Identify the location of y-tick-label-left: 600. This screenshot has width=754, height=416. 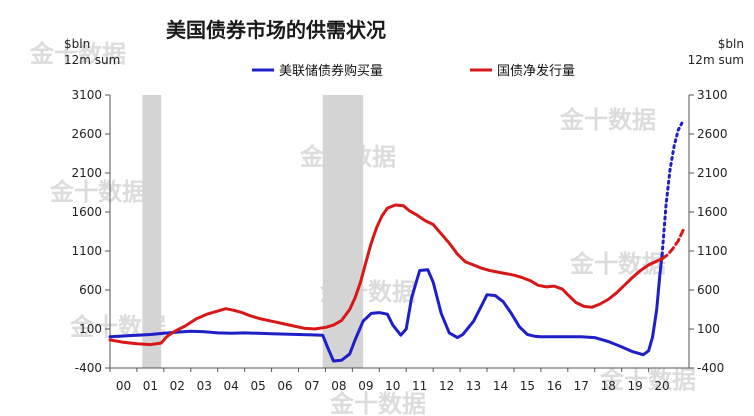
(90, 290).